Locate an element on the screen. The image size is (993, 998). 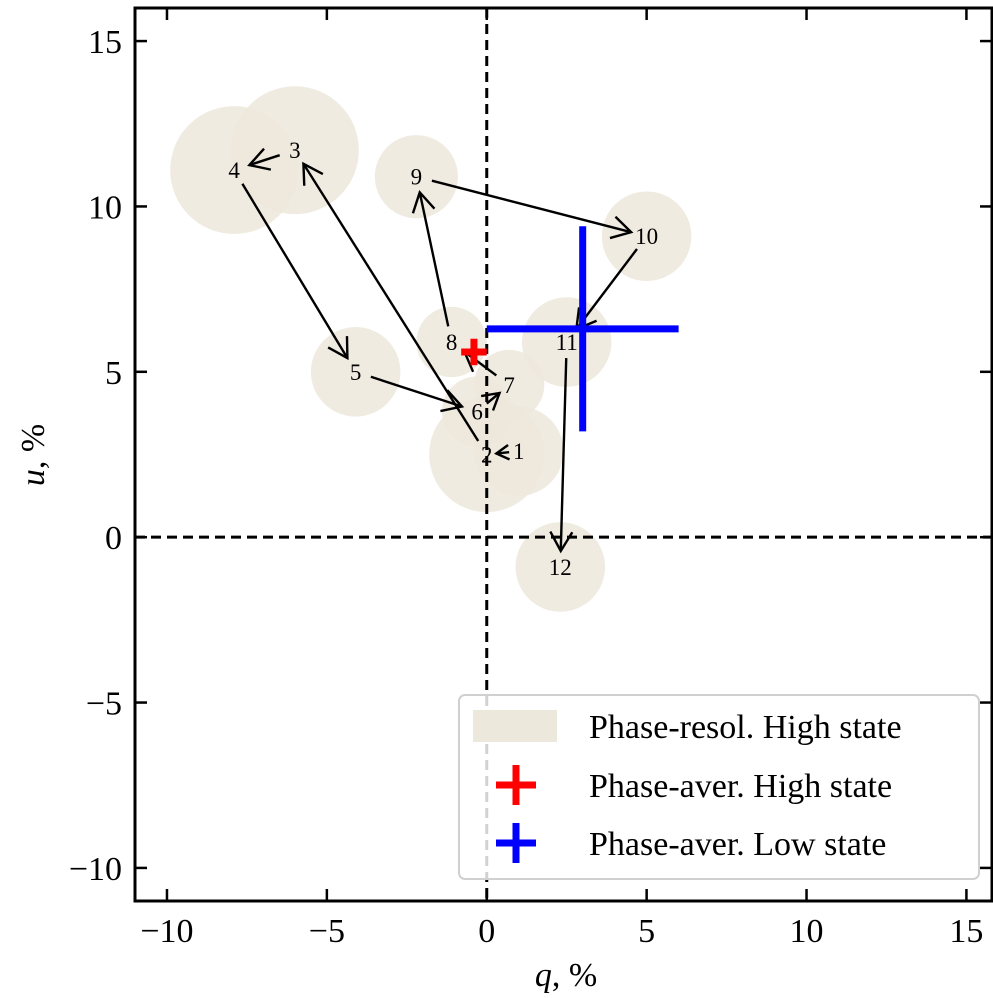
y-tick-label: 15 is located at coordinates (105, 42).